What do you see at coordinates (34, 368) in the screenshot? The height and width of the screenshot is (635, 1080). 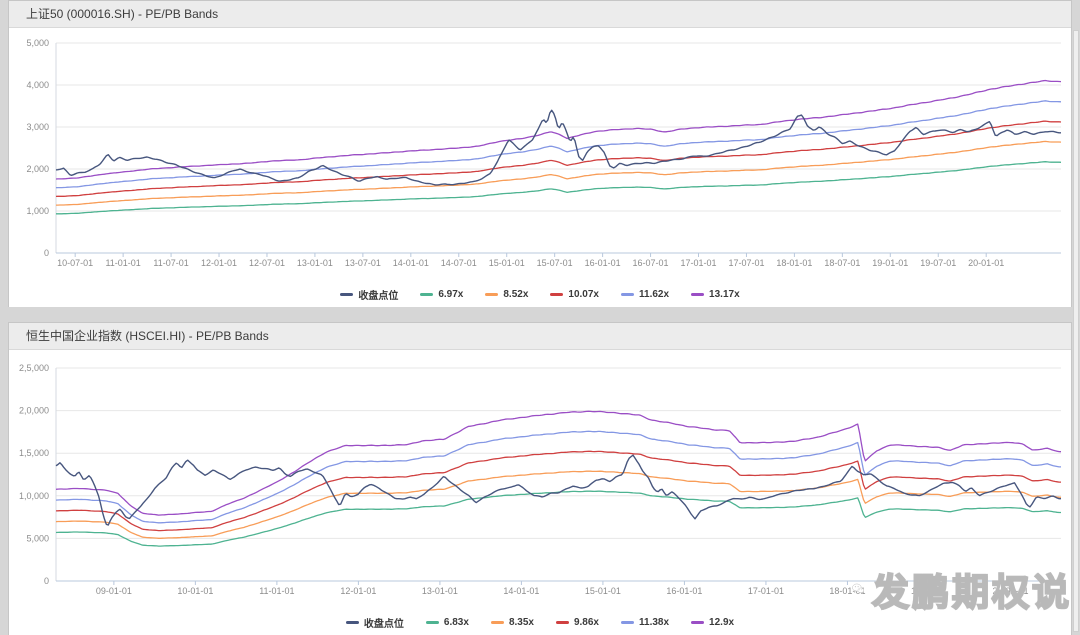 I see `y-tick-label: 2,5,000` at bounding box center [34, 368].